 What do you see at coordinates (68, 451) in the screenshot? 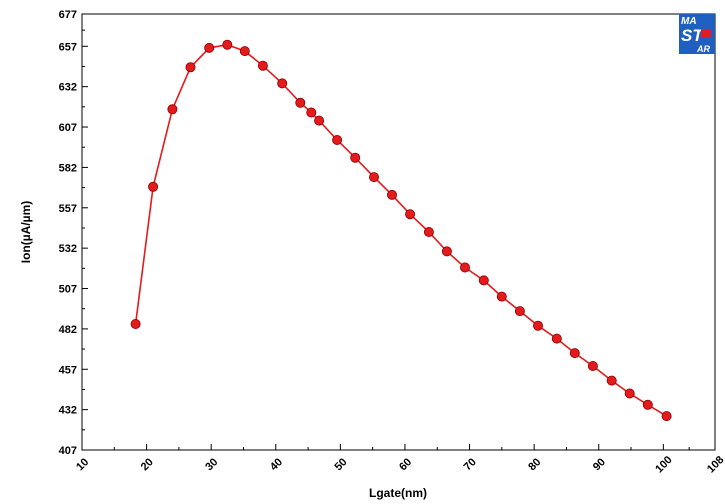
I see `y-tick-label: 407` at bounding box center [68, 451].